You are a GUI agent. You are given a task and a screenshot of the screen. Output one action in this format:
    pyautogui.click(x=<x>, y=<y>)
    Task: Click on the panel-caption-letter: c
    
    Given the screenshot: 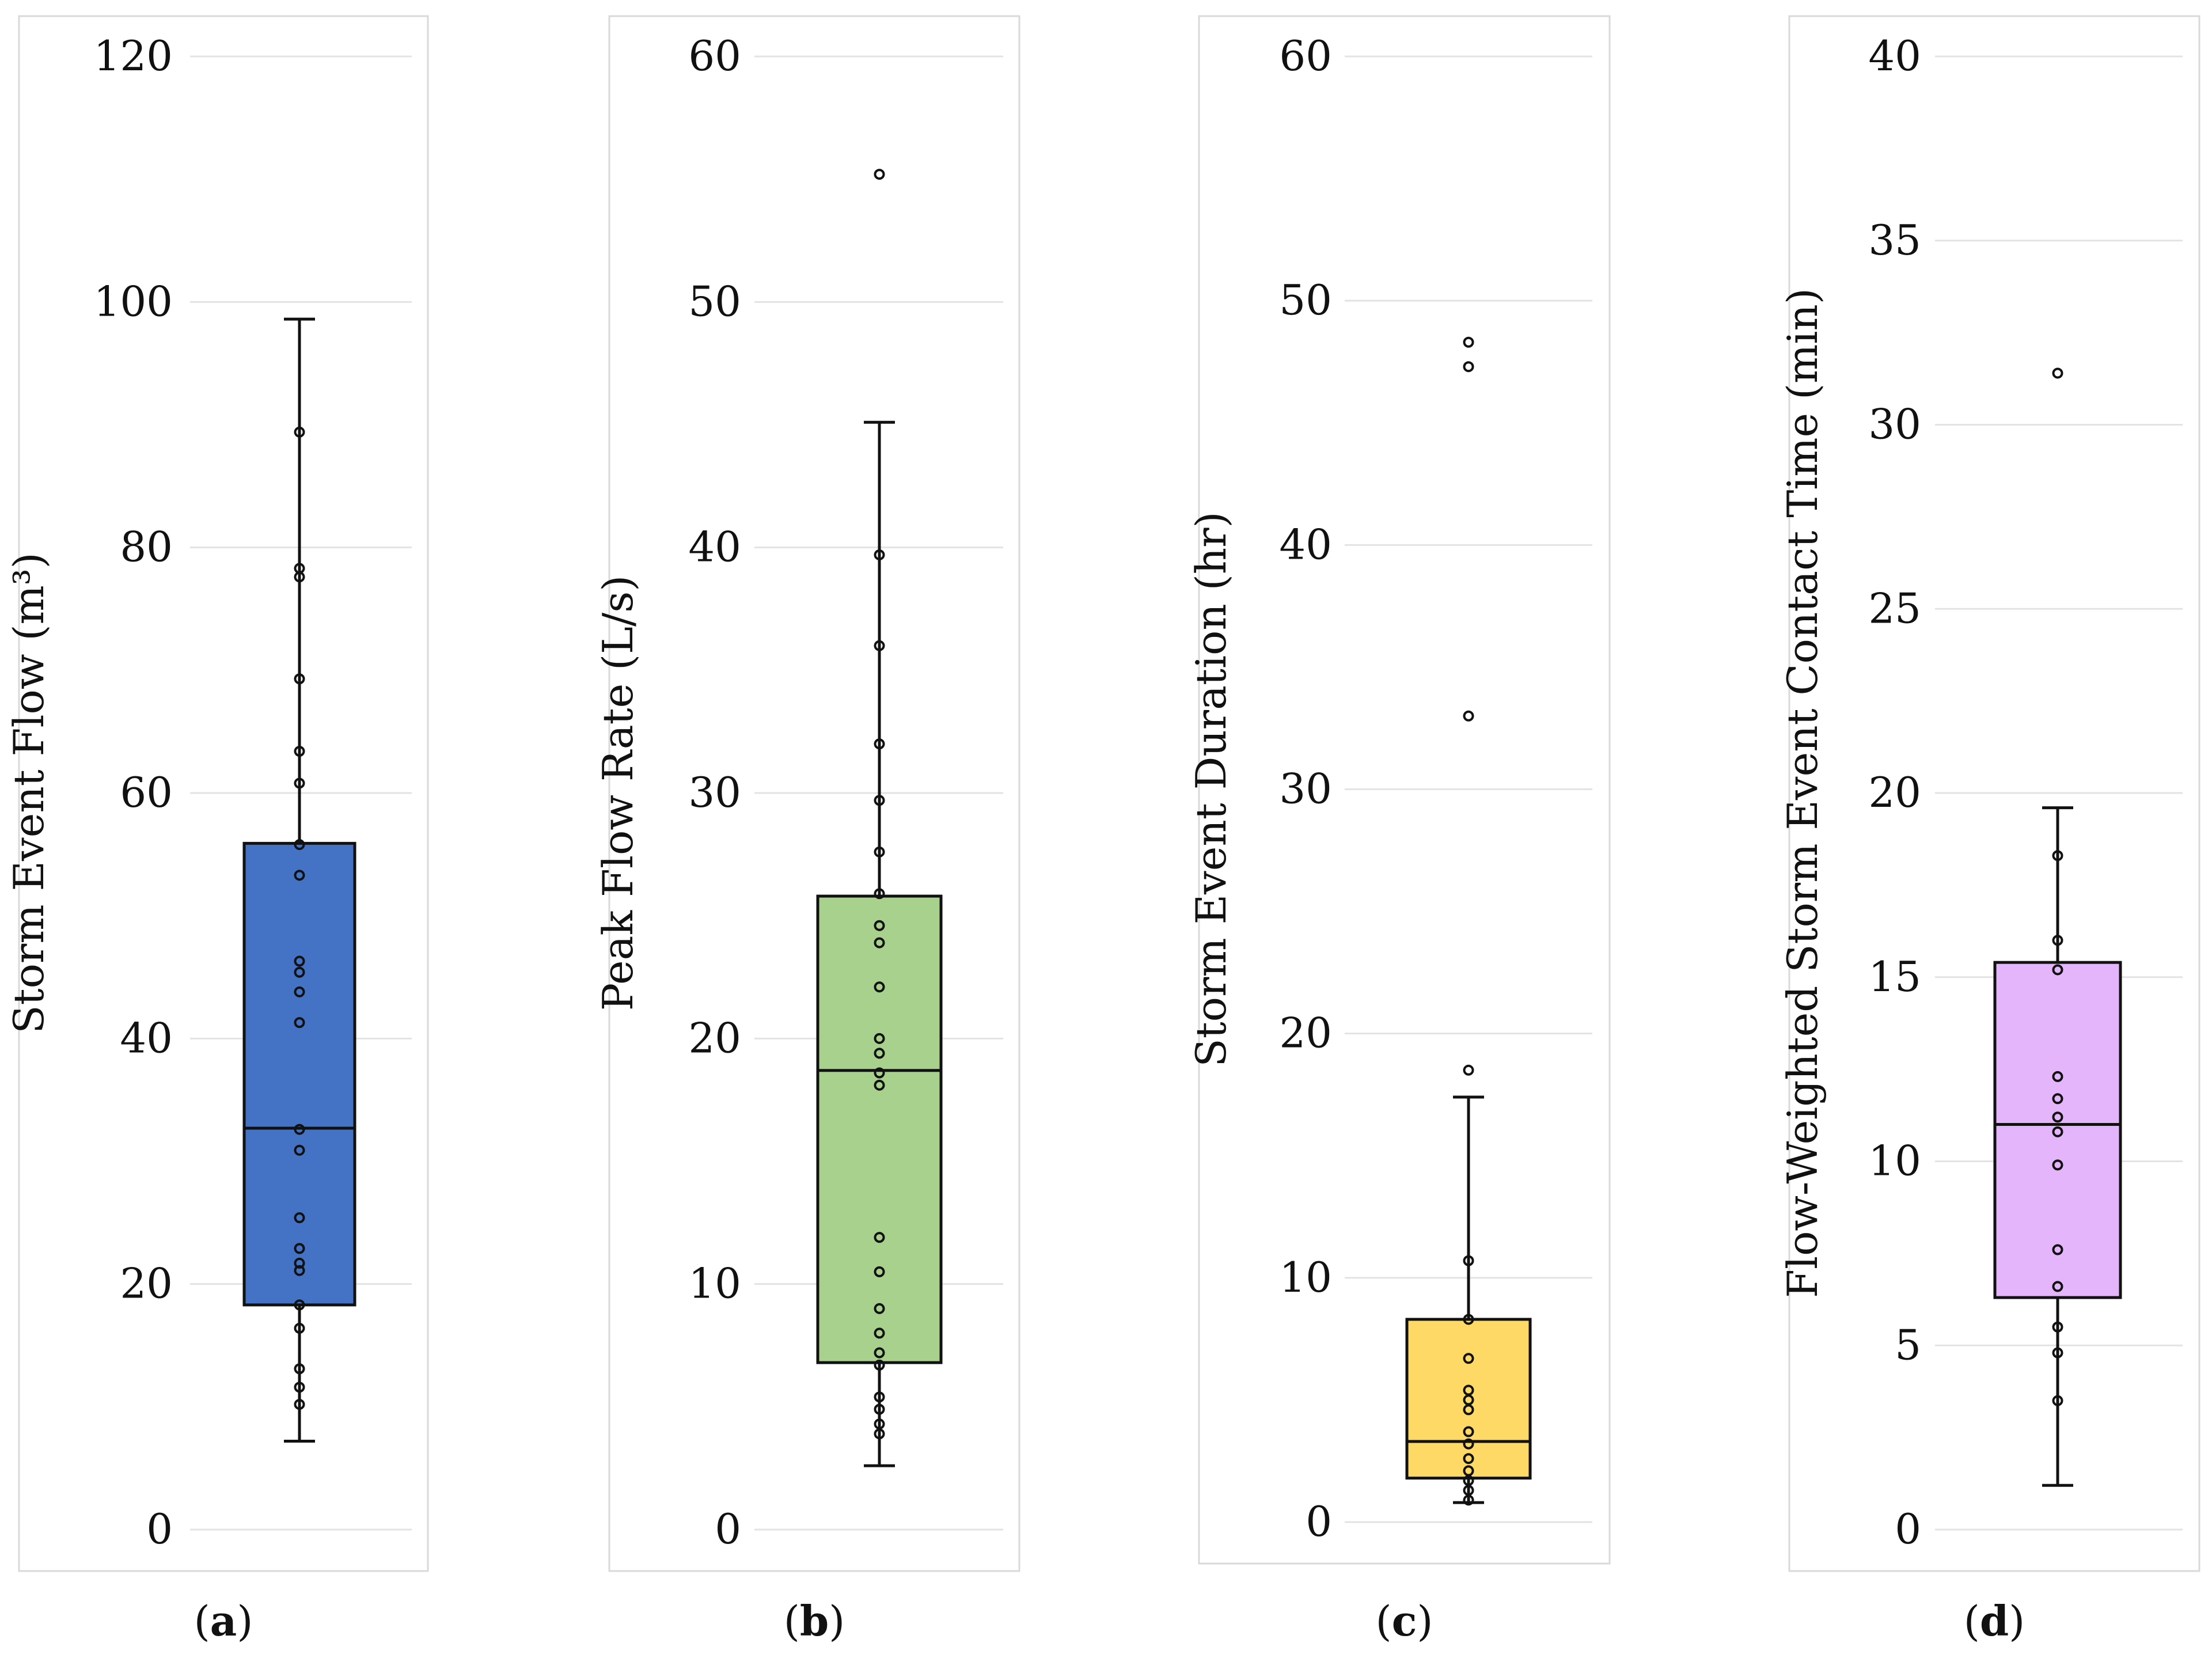 What is the action you would take?
    pyautogui.click(x=1405, y=1620)
    